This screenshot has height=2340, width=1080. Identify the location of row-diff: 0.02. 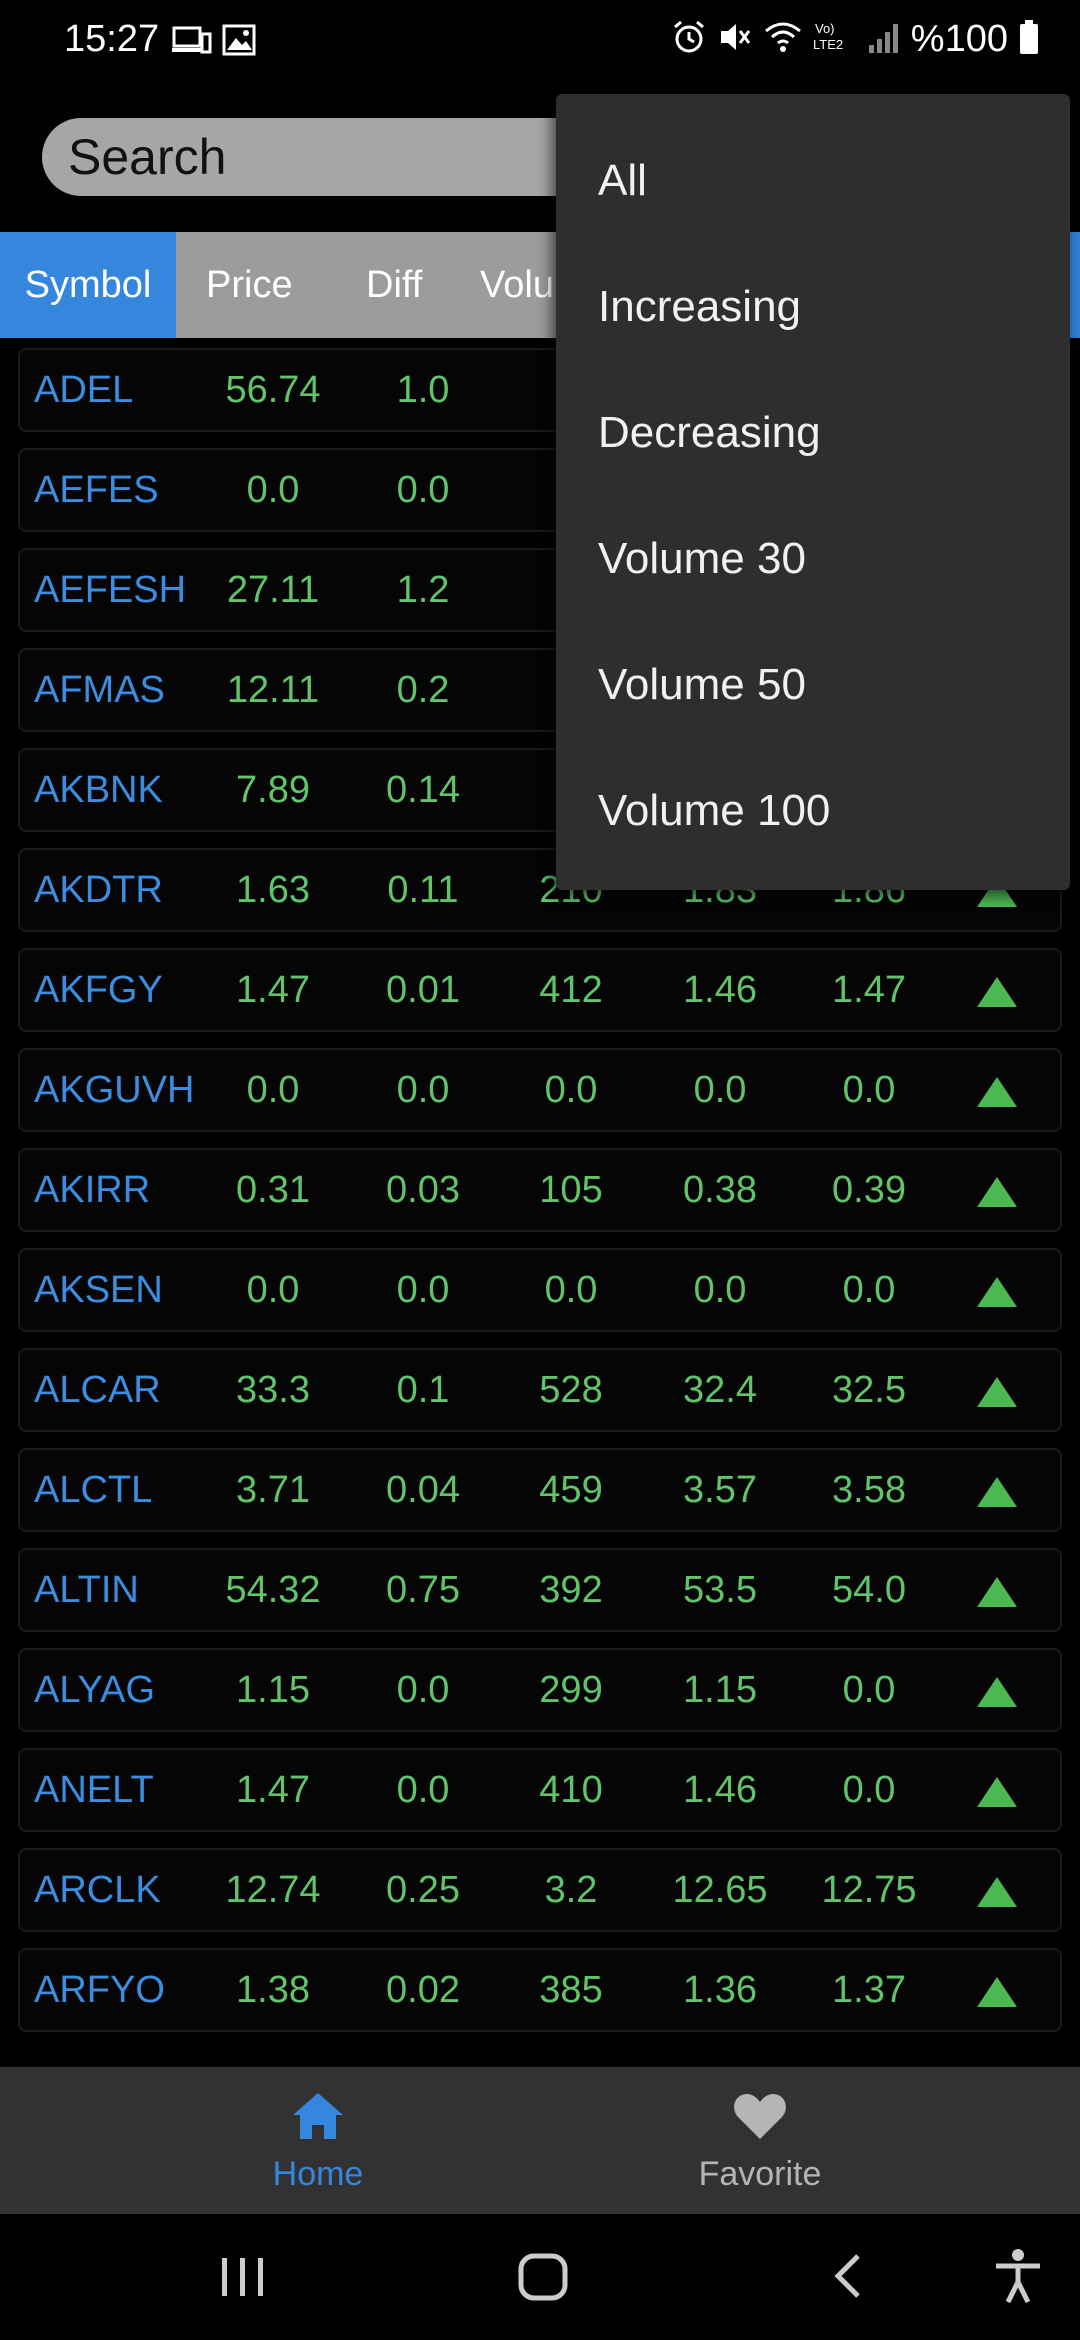
(423, 1990).